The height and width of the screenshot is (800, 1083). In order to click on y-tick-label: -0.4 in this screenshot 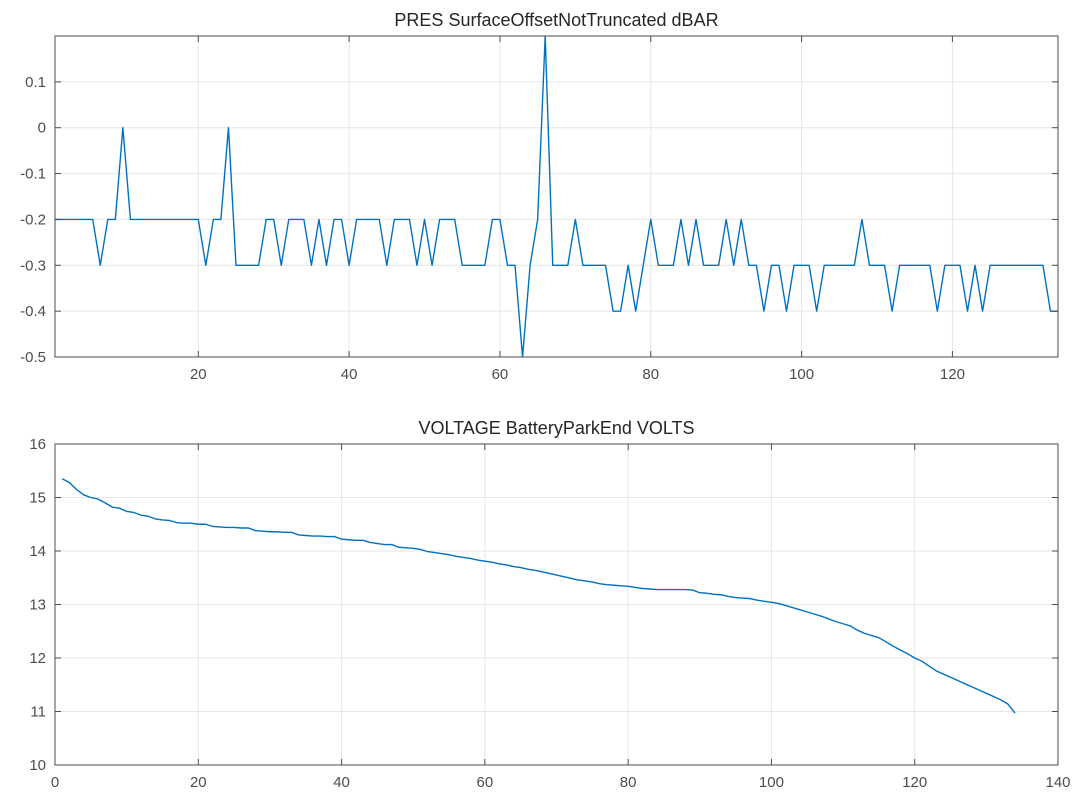, I will do `click(33, 311)`.